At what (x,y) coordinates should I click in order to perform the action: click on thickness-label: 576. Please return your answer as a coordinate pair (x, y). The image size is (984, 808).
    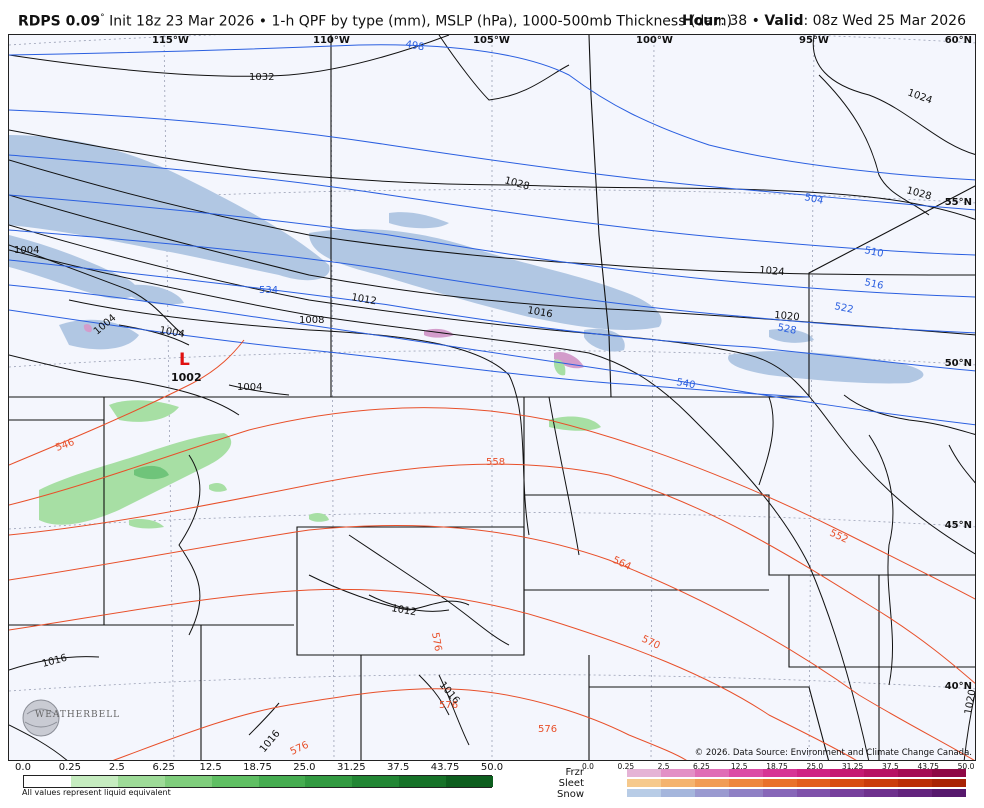
    Looking at the image, I should click on (436, 642).